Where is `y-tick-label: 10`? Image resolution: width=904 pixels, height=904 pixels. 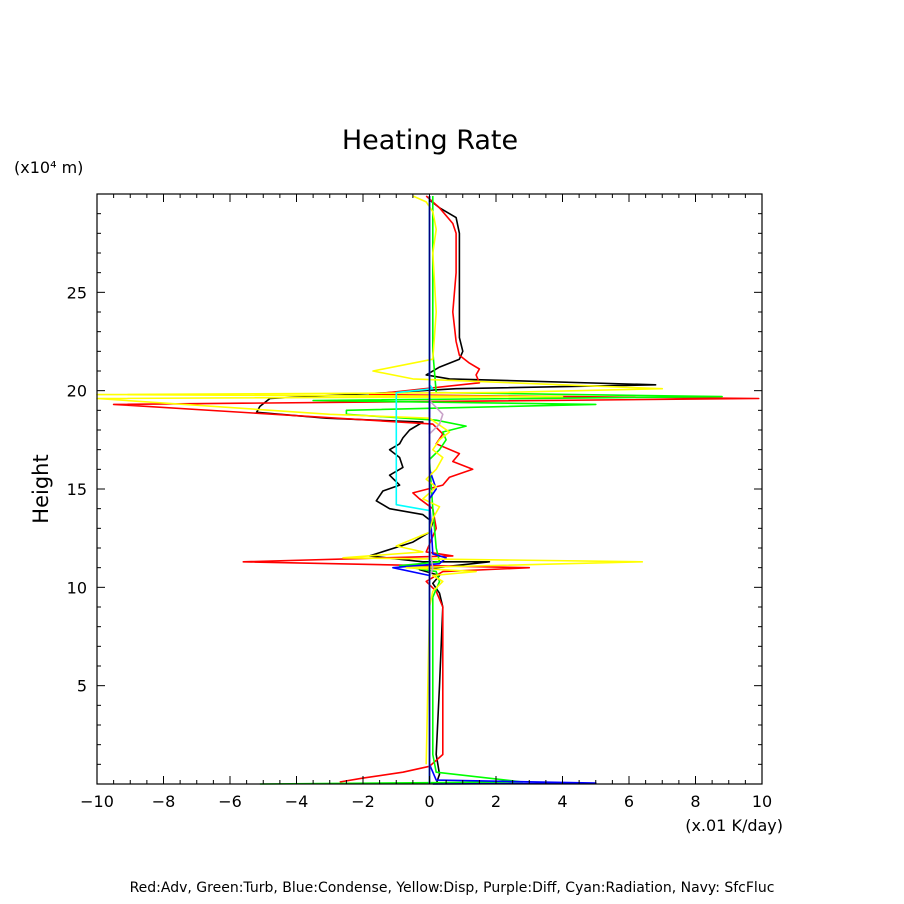 y-tick-label: 10 is located at coordinates (77, 587).